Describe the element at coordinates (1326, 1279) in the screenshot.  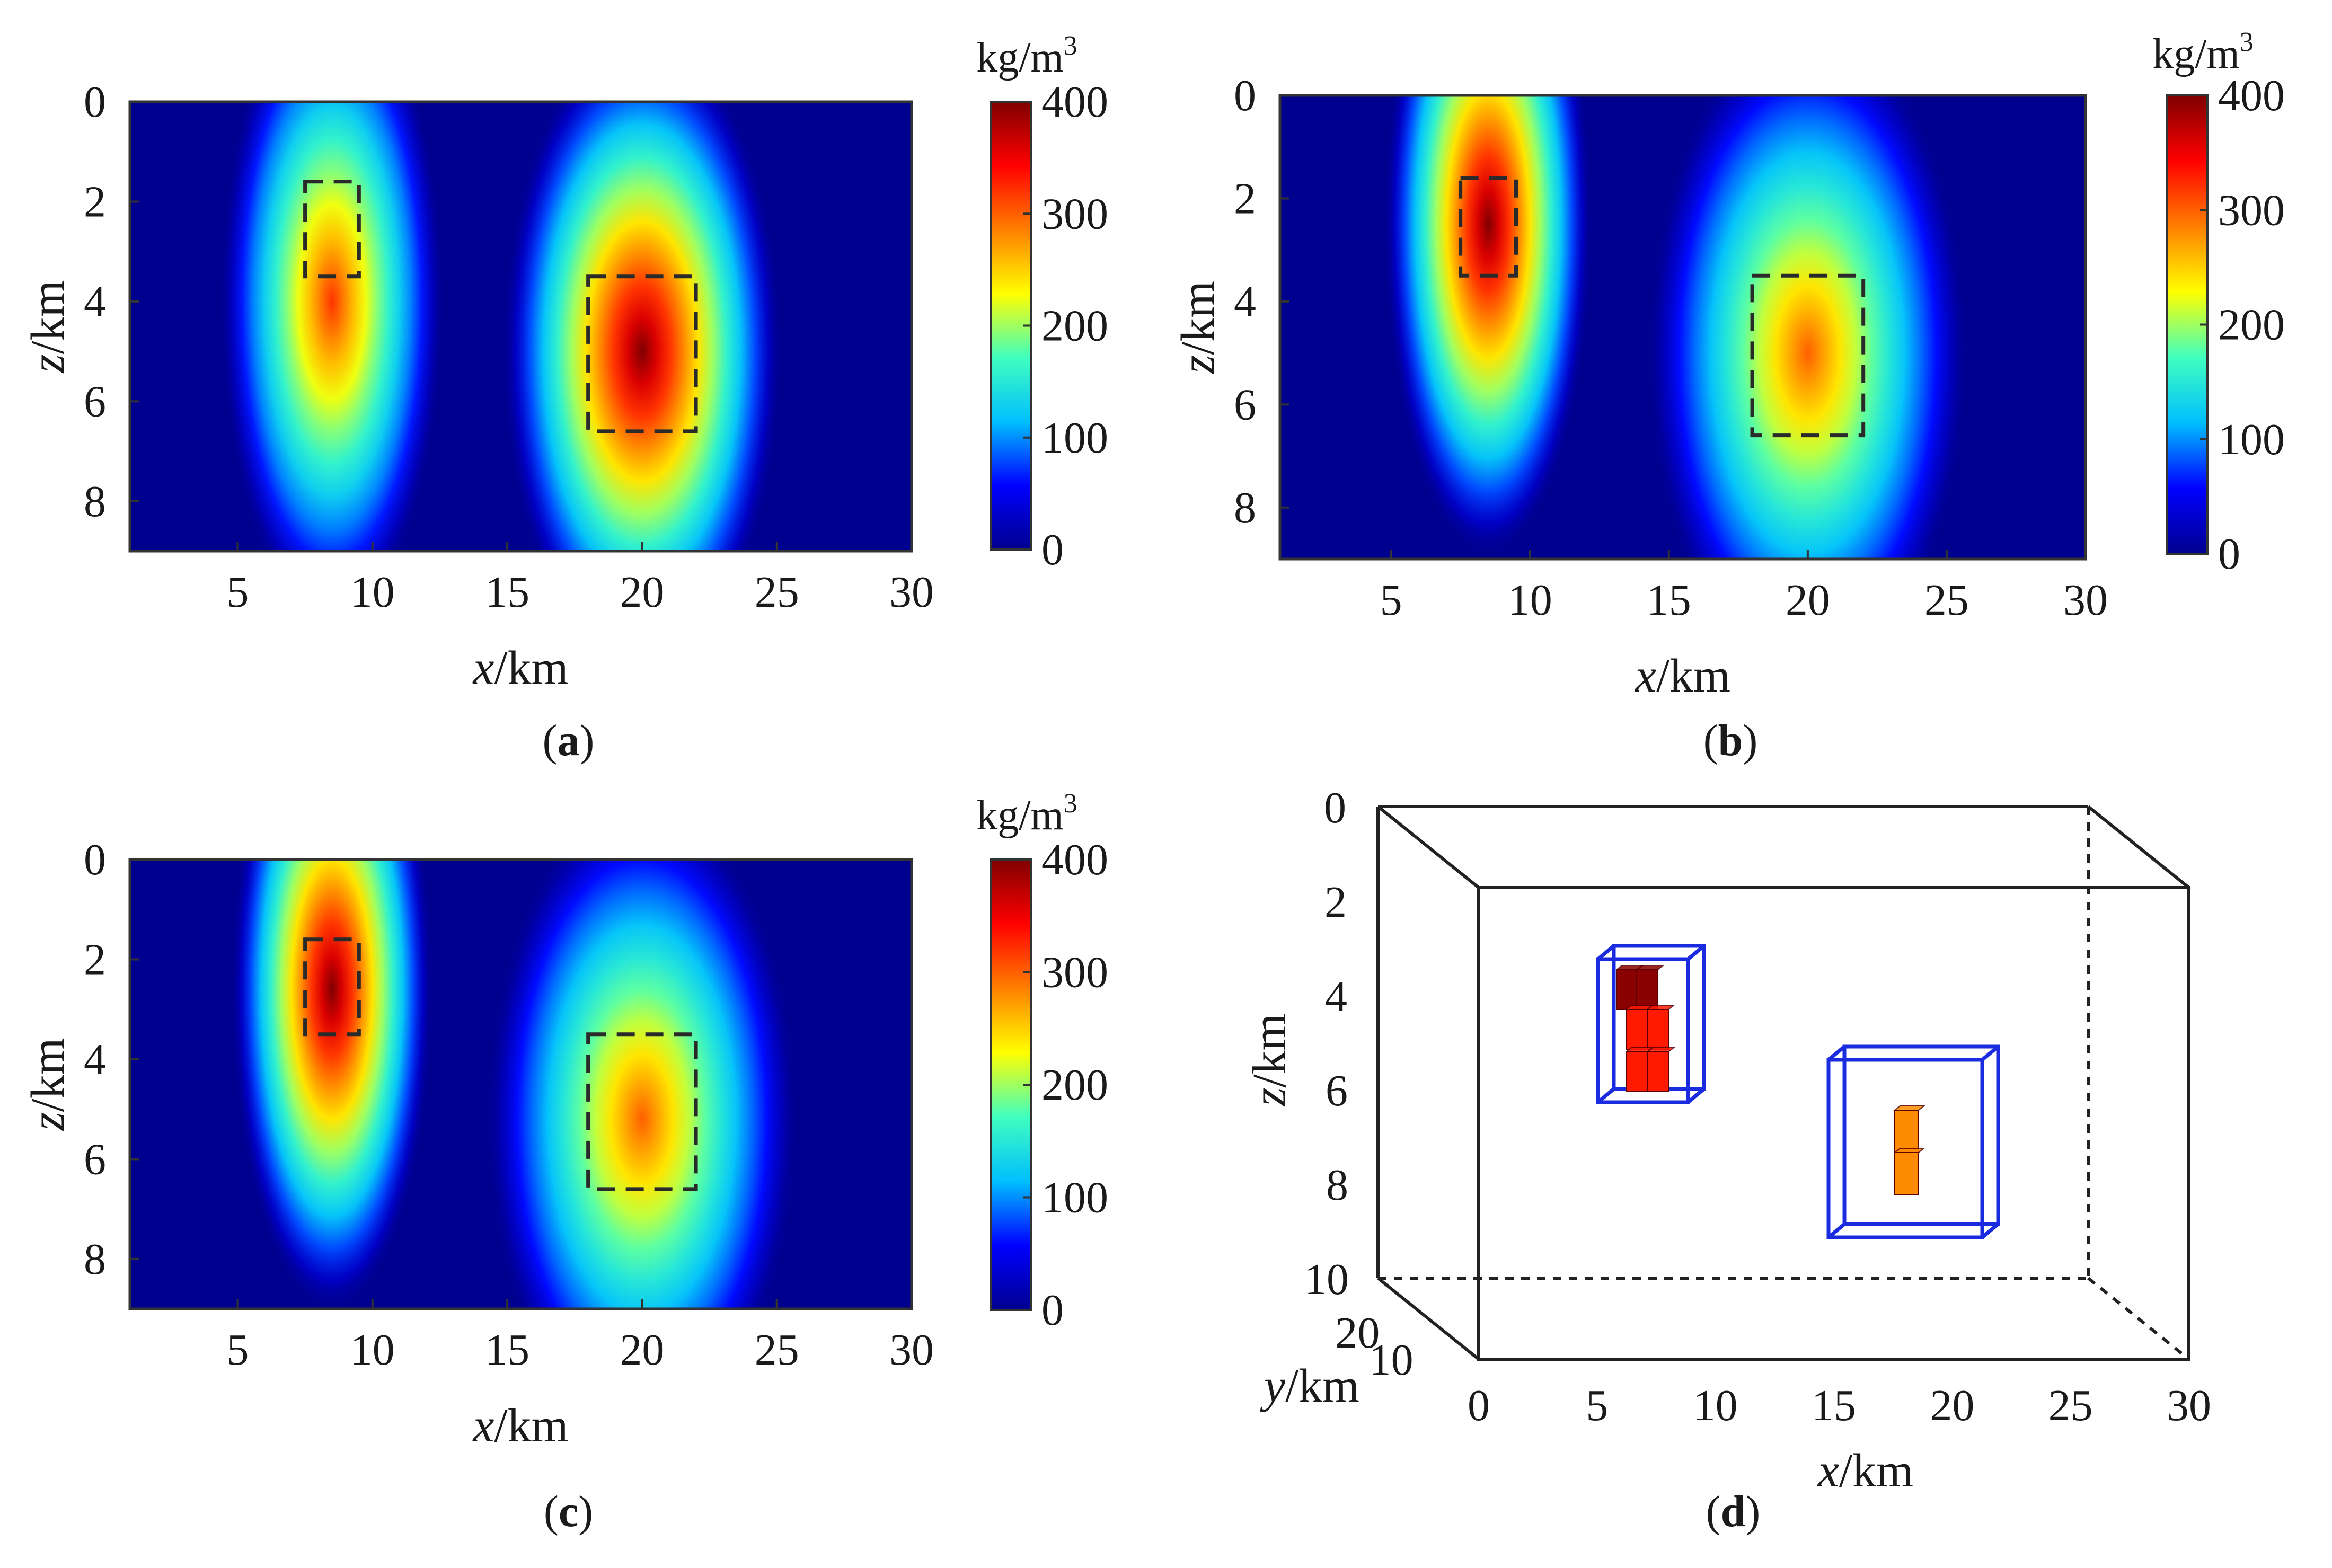
I see `z-tick-label: 10` at that location.